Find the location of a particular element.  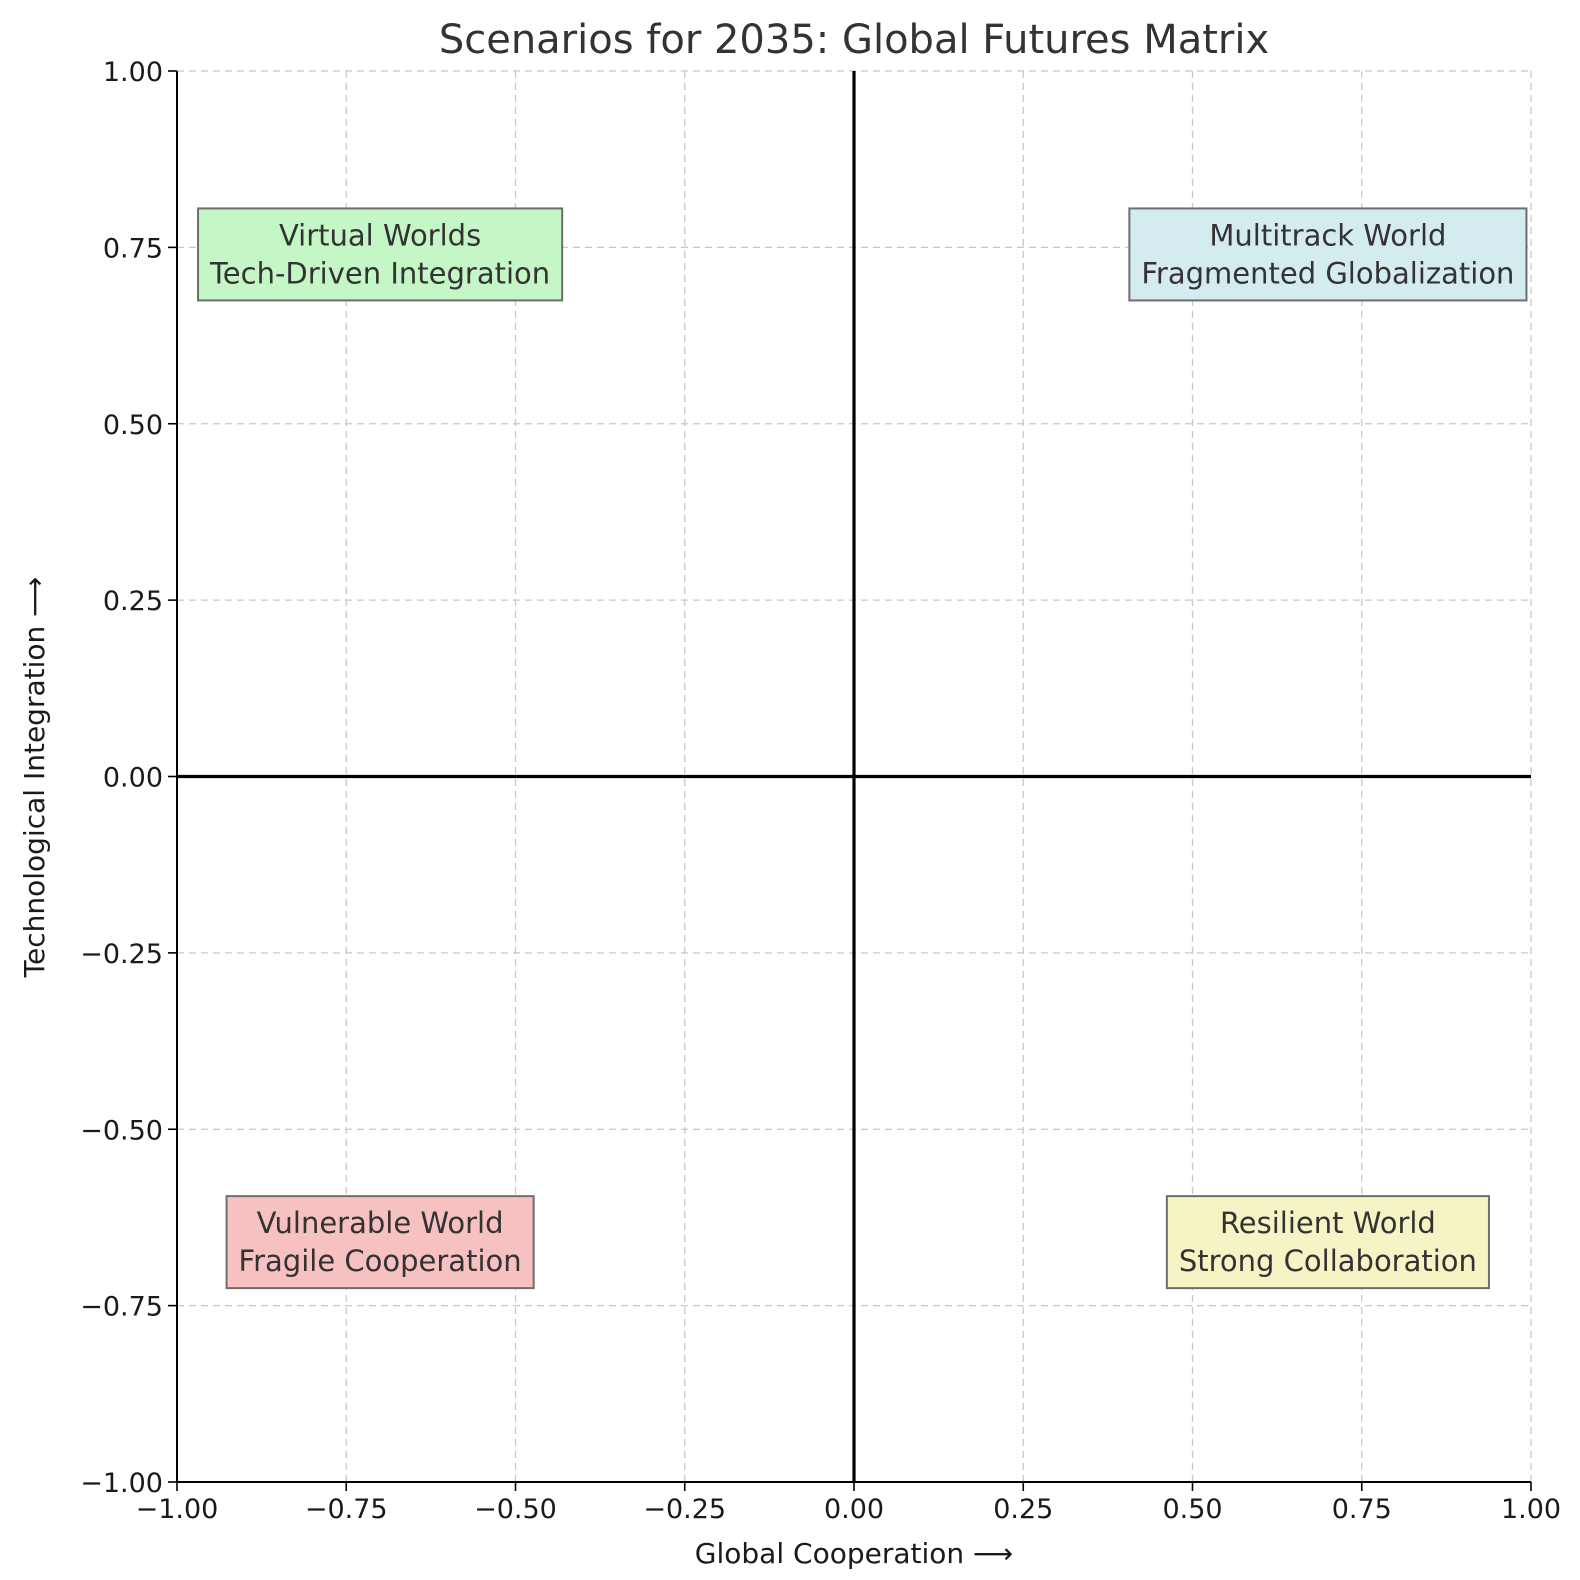

scenario-description: Fragile Cooperation is located at coordinates (380, 1261).